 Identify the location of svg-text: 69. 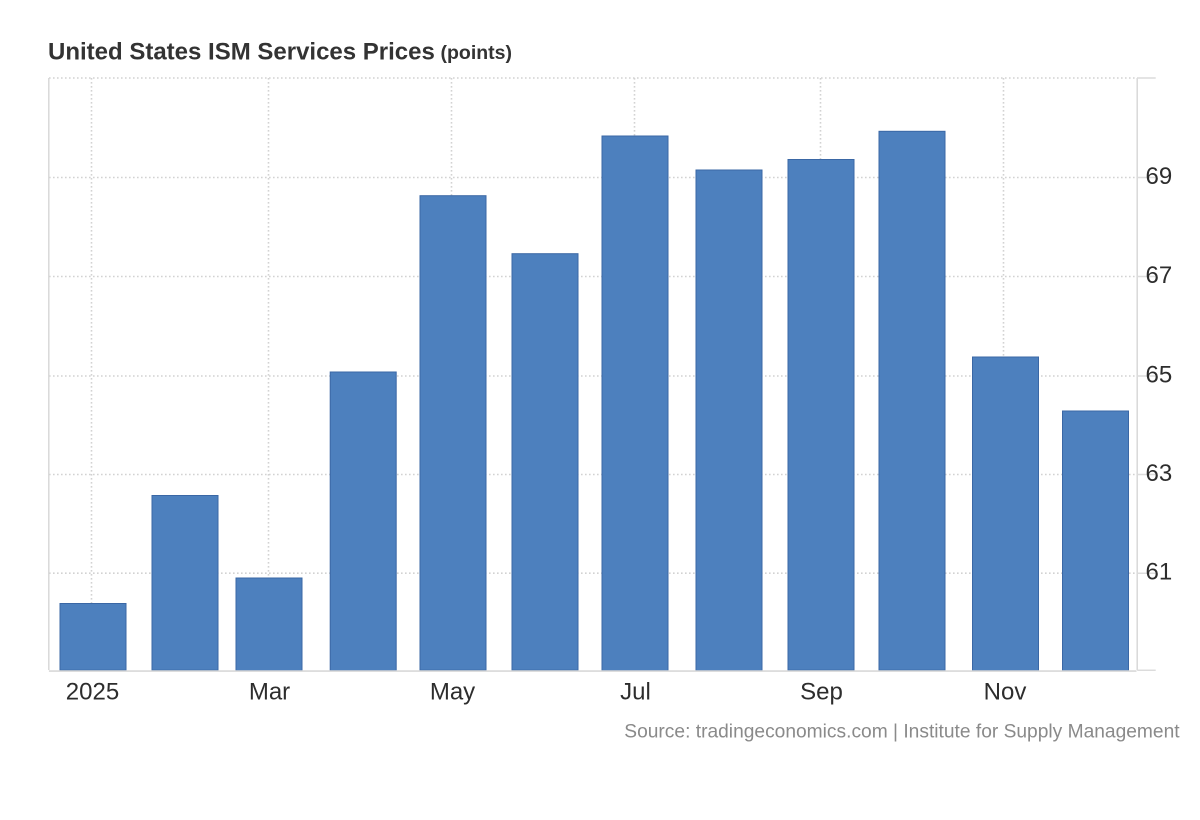
(1159, 176).